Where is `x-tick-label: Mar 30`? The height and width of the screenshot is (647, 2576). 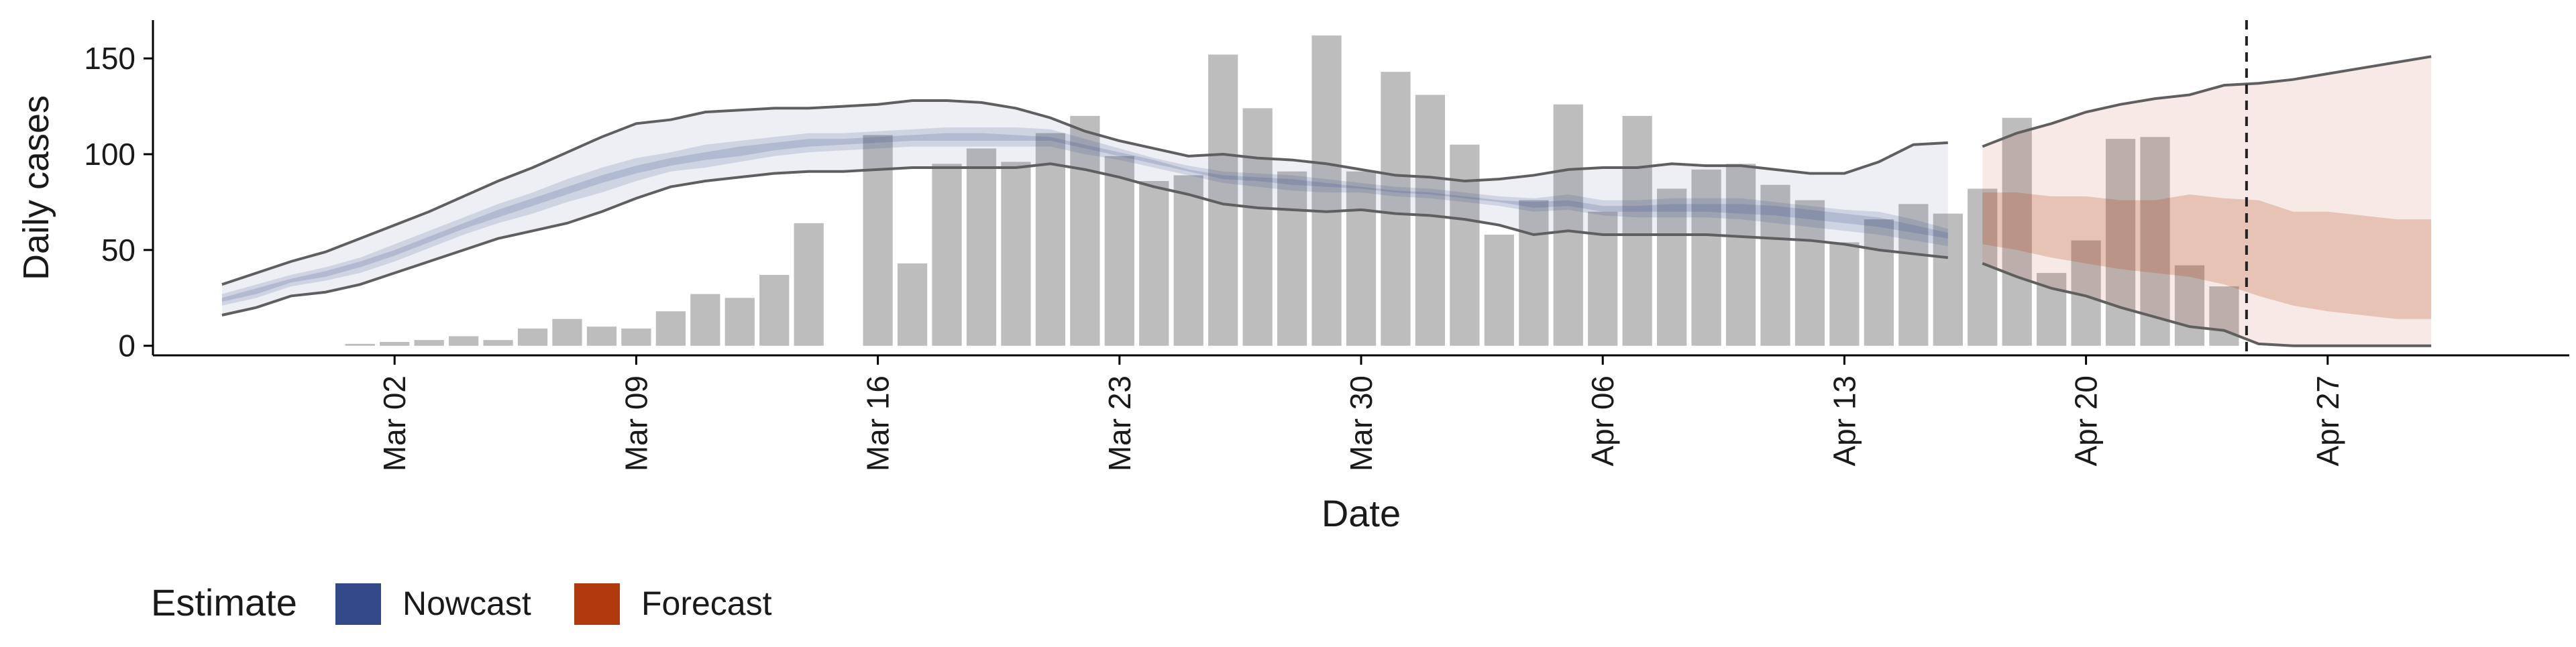
x-tick-label: Mar 30 is located at coordinates (1361, 423).